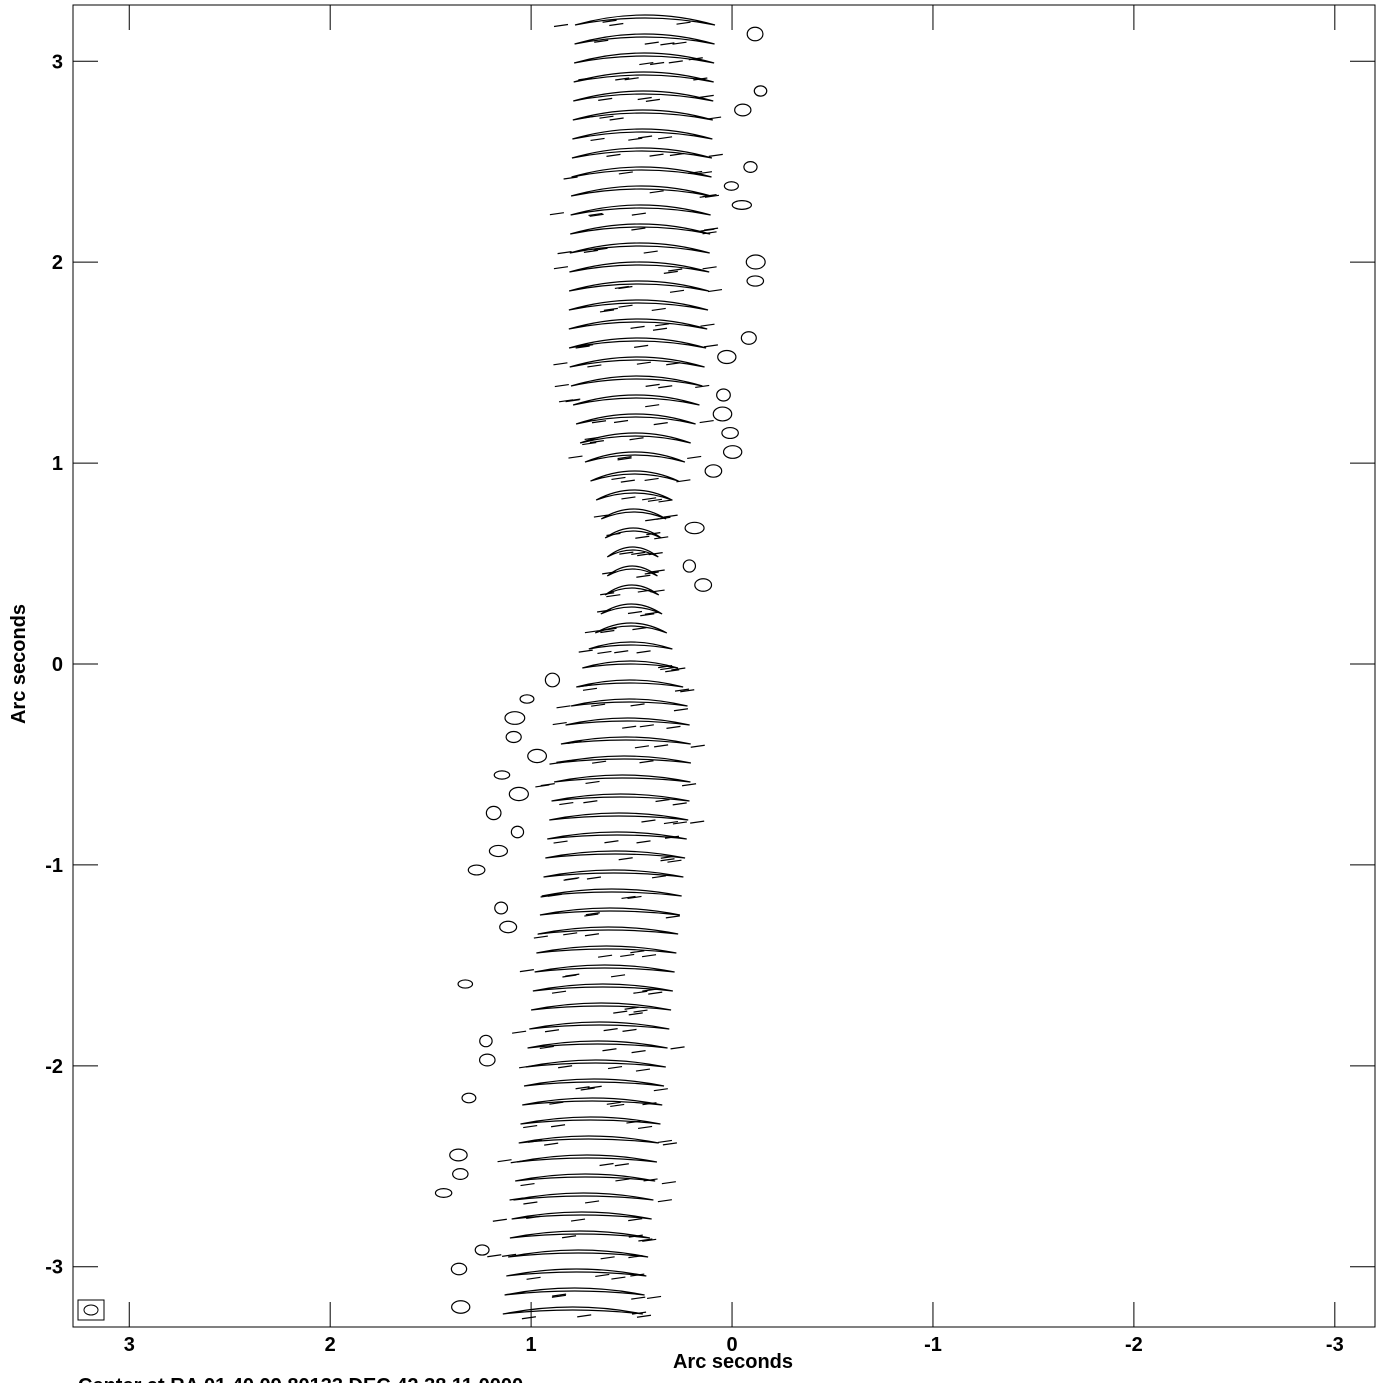 The image size is (1398, 1383). I want to click on y-tick-label: -2, so click(54, 1067).